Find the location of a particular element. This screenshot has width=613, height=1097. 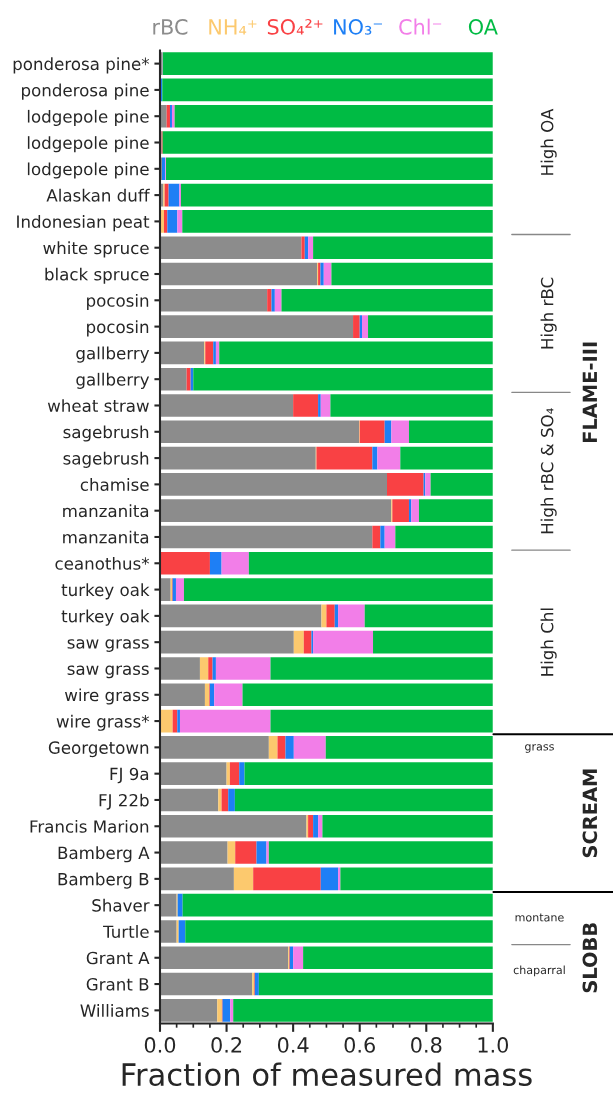

y-tick-label: Francis Marion is located at coordinates (89, 826).